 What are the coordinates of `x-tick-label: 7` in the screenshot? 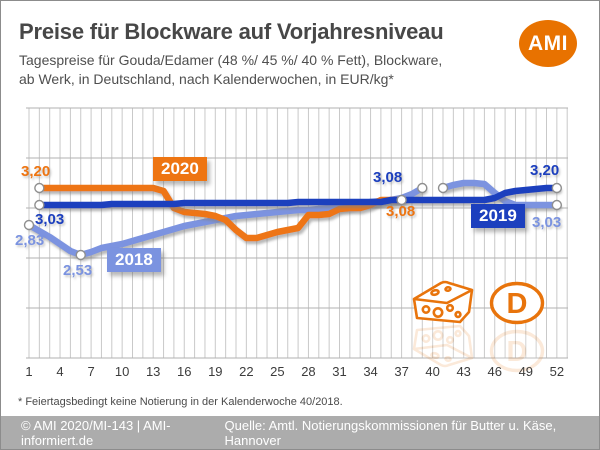 It's located at (91, 371).